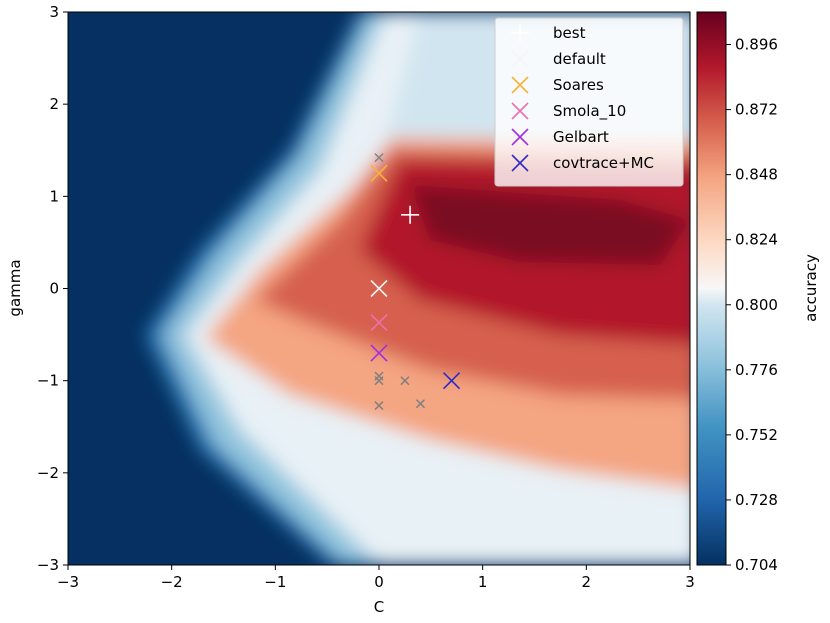 This screenshot has height=623, width=830. Describe the element at coordinates (520, 85) in the screenshot. I see `legend-symbol-soares` at that location.